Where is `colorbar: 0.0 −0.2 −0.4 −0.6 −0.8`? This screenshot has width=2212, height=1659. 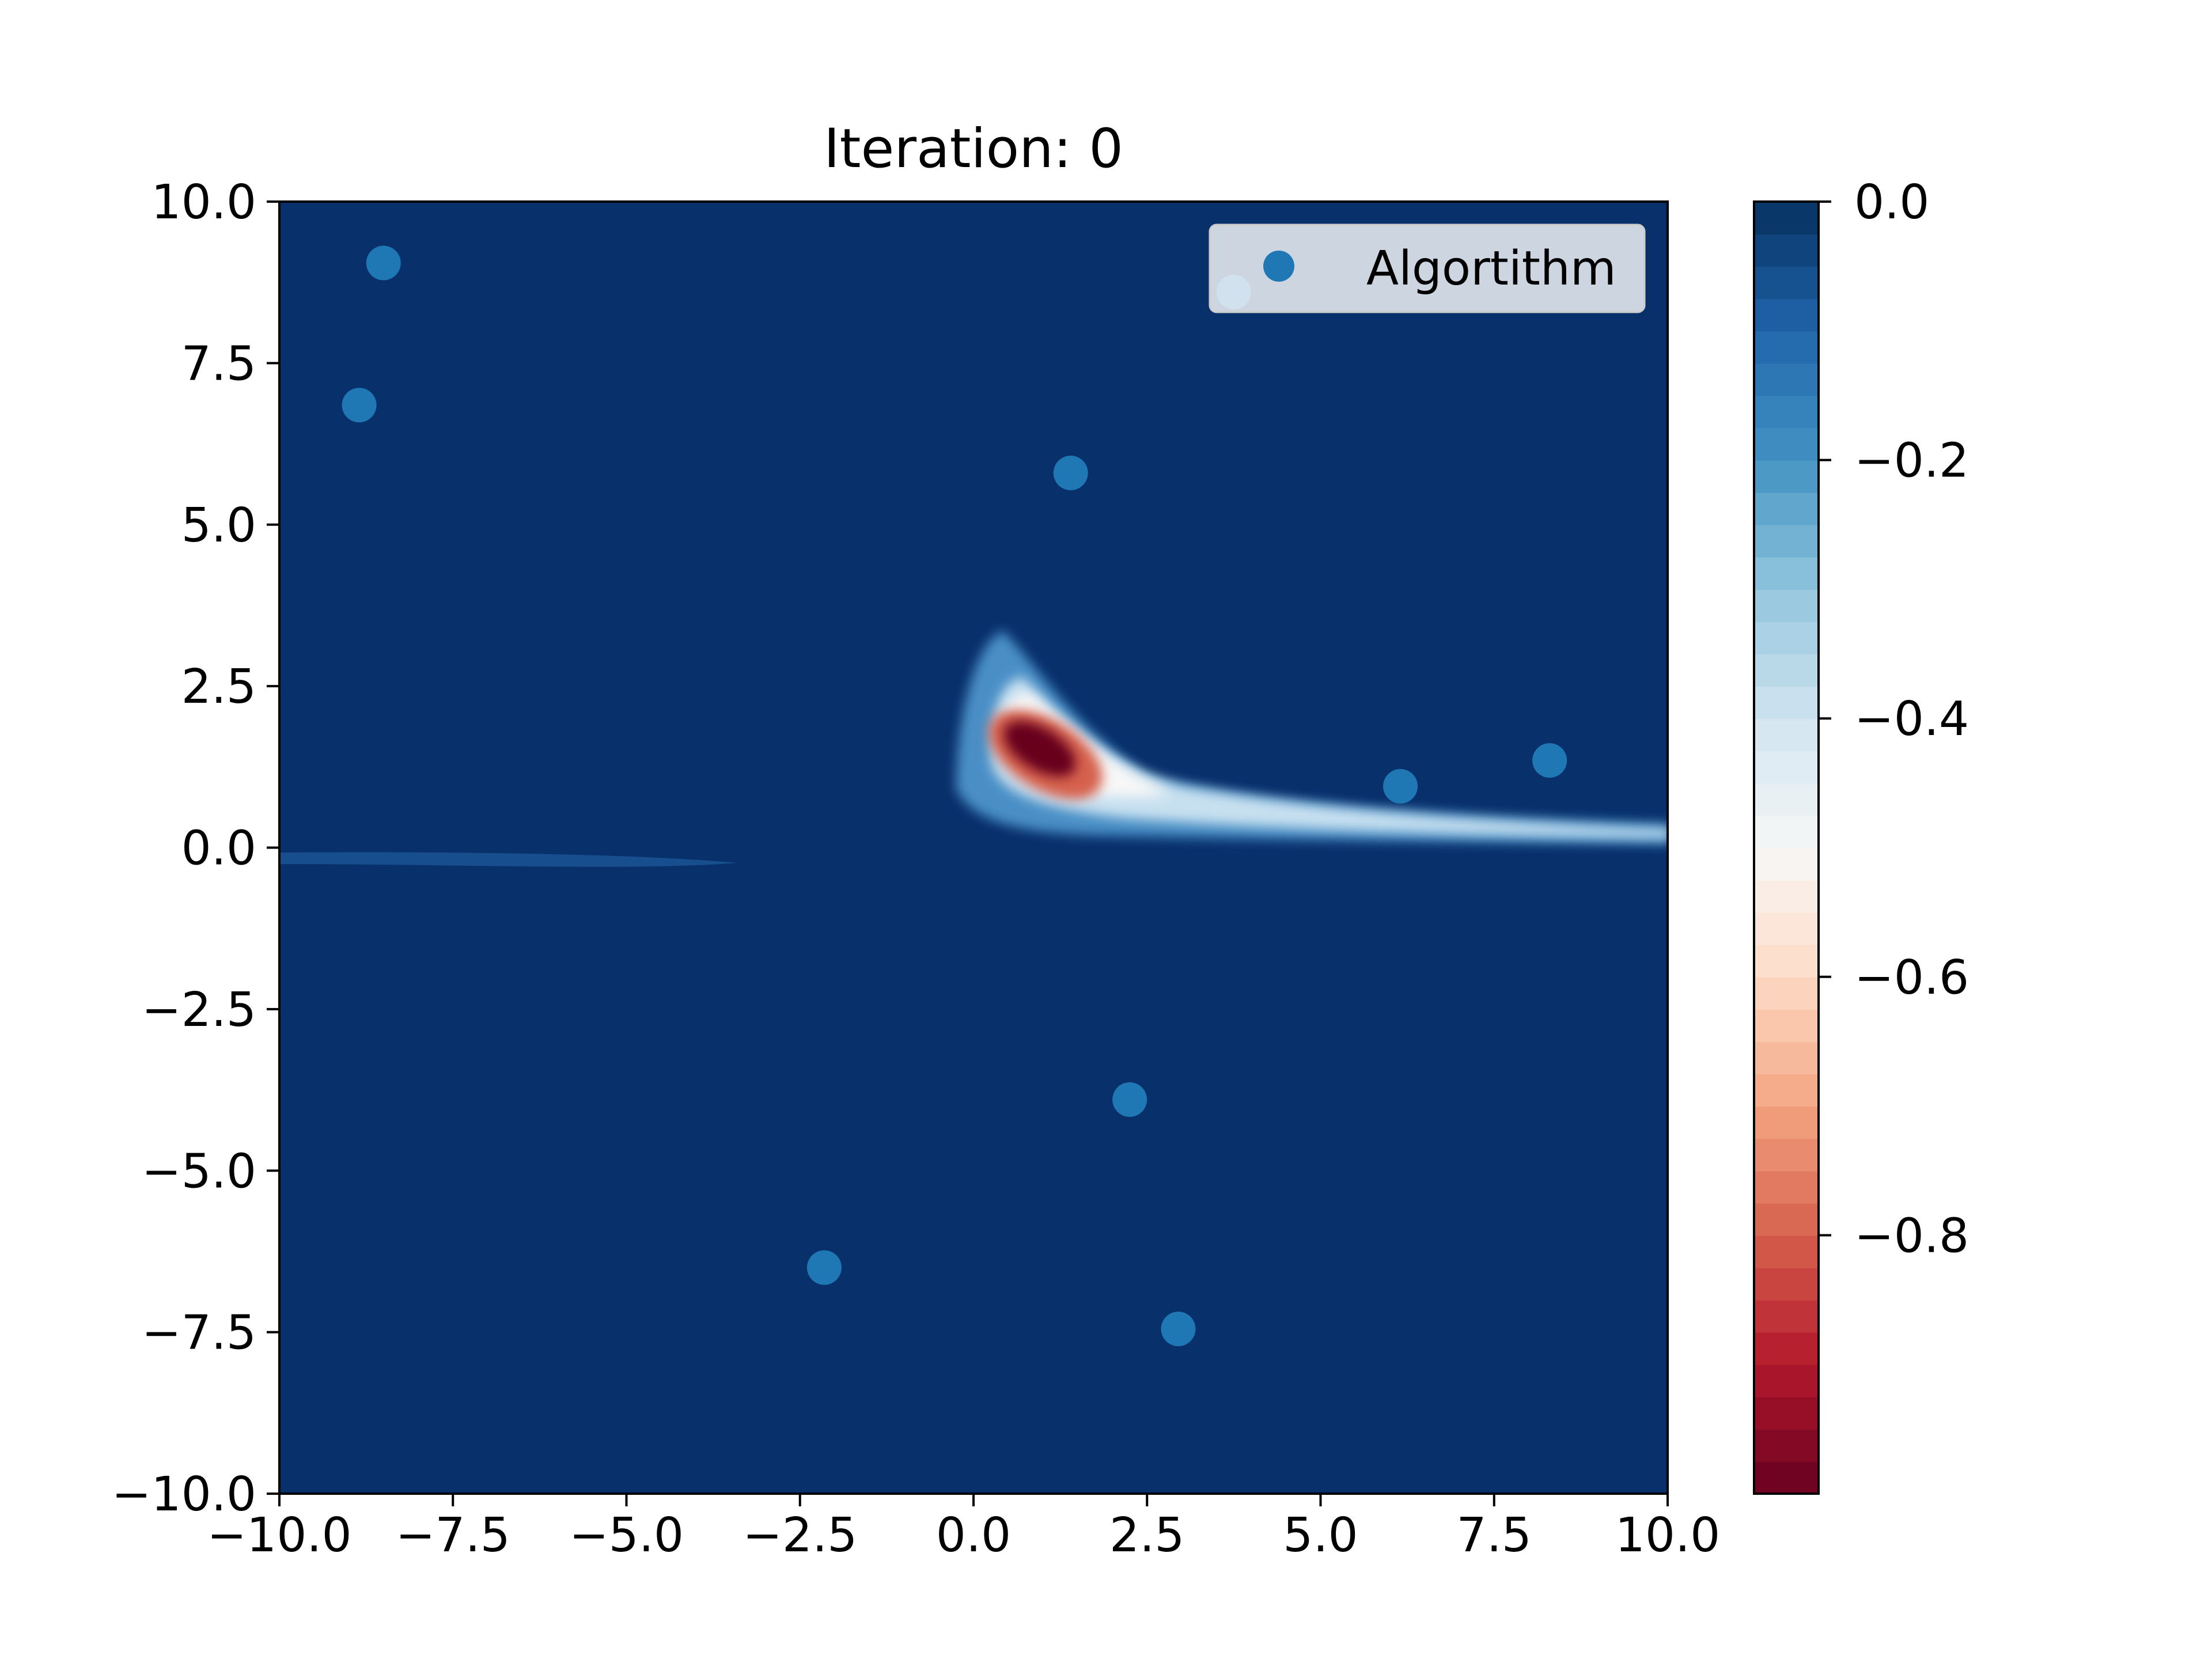 colorbar: 0.0 −0.2 −0.4 −0.6 −0.8 is located at coordinates (1861, 835).